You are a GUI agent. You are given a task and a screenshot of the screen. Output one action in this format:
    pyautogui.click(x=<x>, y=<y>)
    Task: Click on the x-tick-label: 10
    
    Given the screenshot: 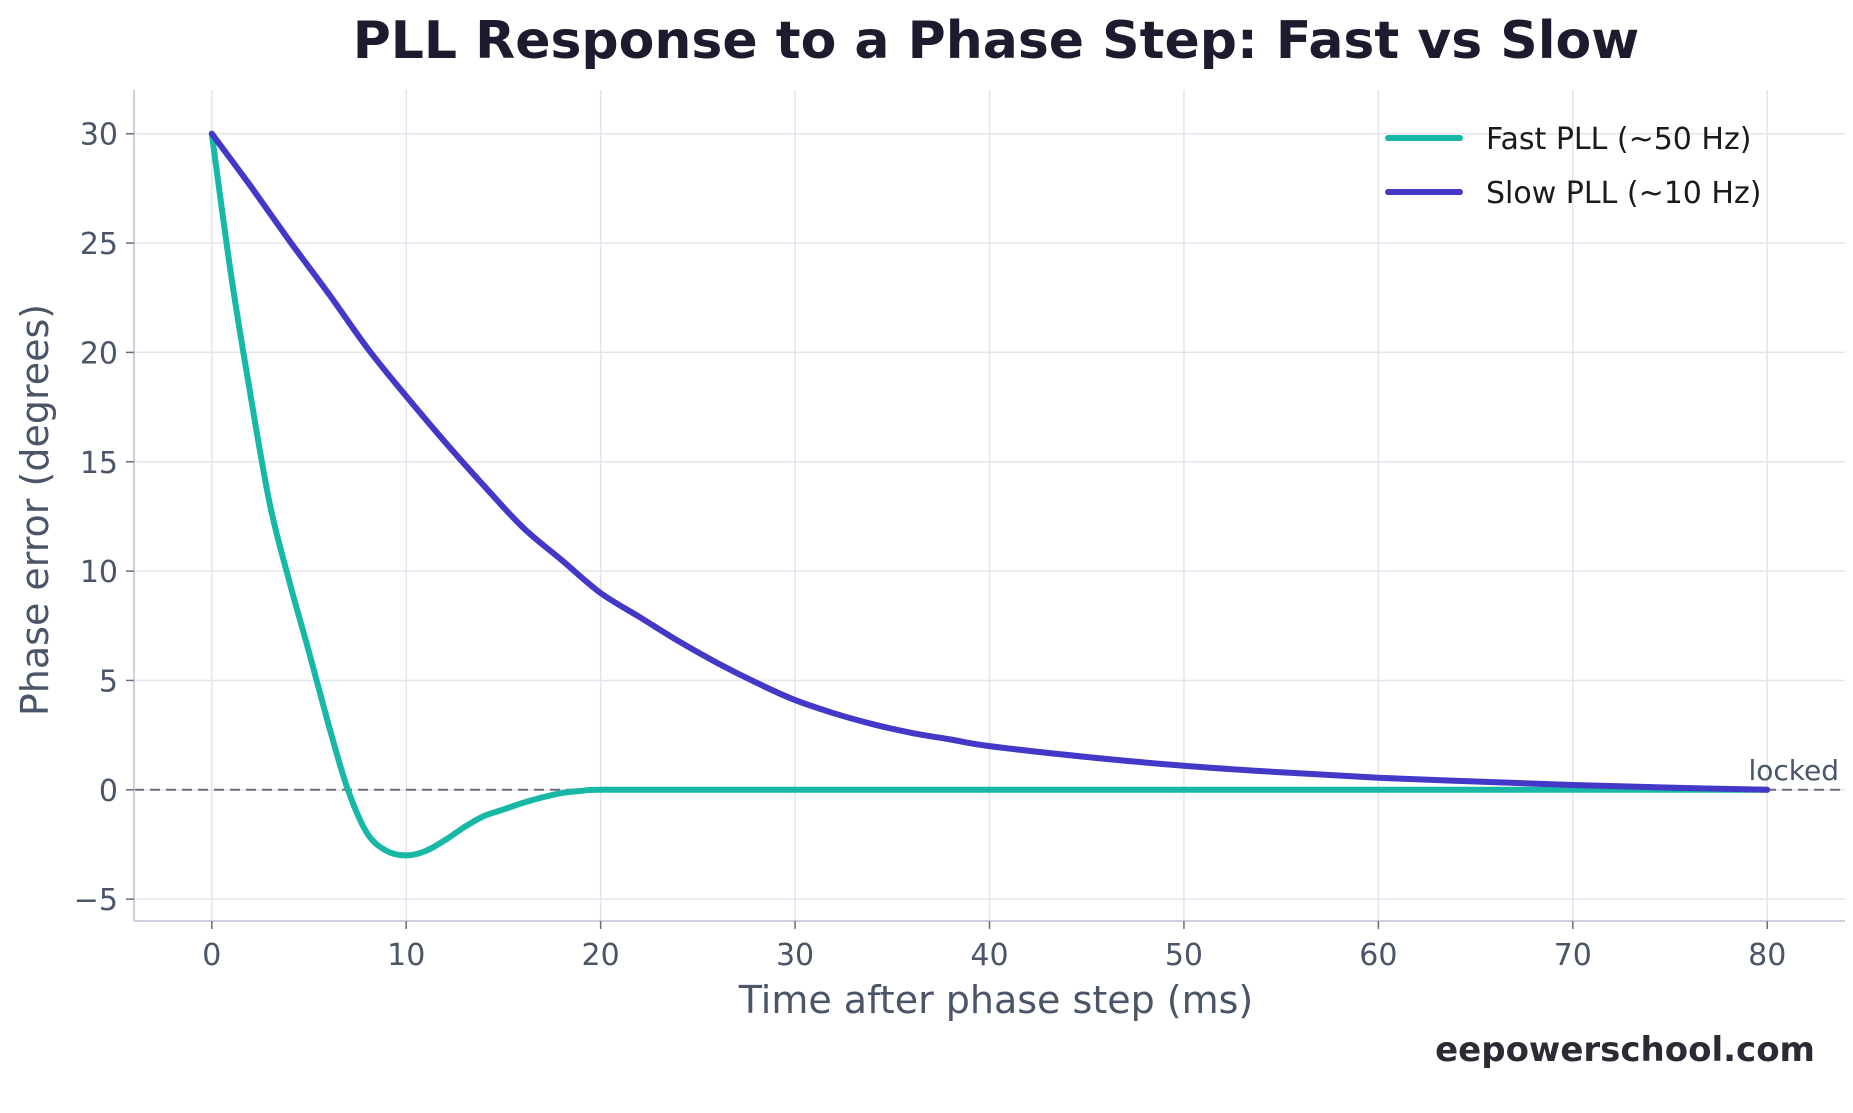 What is the action you would take?
    pyautogui.click(x=406, y=955)
    